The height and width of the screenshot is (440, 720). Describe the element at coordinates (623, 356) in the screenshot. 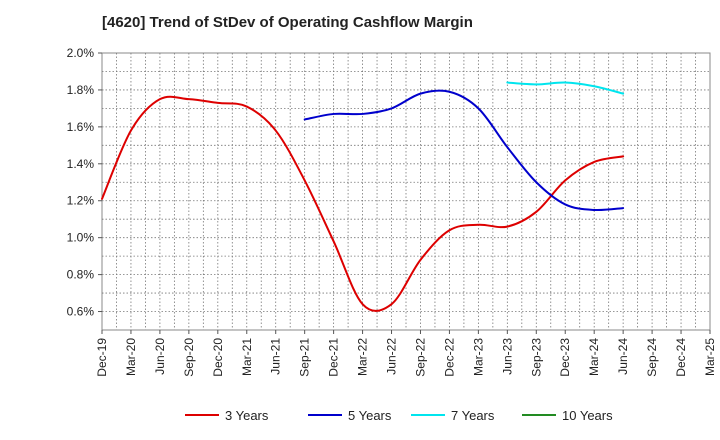

I see `x-tick-label: Jun-24` at that location.